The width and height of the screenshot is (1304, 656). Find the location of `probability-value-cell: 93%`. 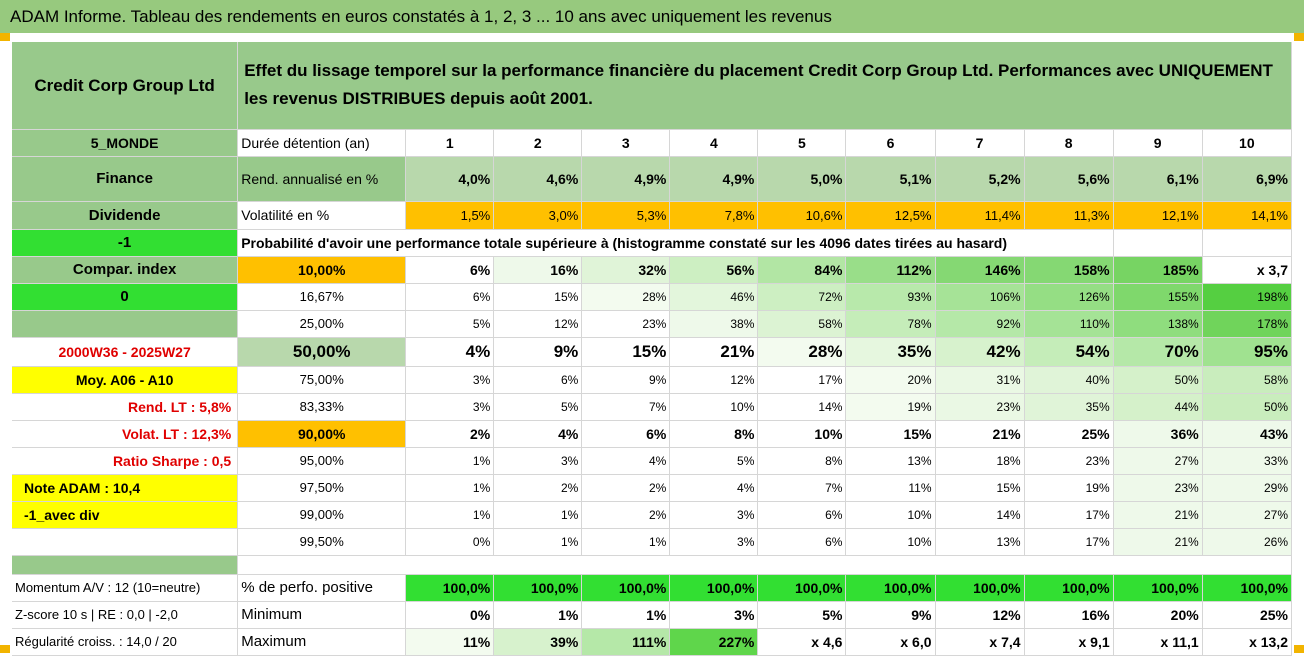

probability-value-cell: 93% is located at coordinates (890, 297).